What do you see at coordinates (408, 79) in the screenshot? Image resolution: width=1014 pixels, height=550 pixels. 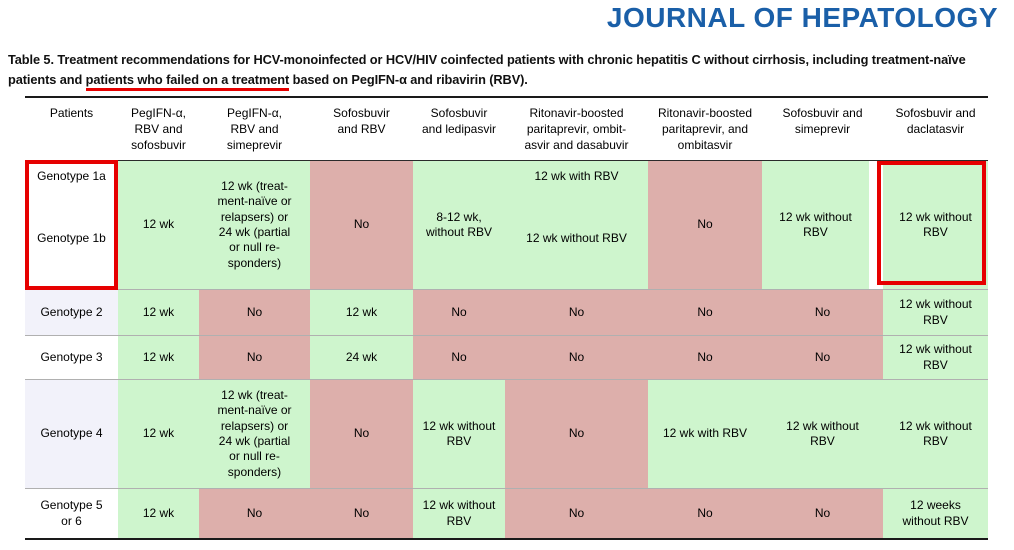 I see `caption-line2-suffix: based on PegIFN-α and ribavirin (RBV).` at bounding box center [408, 79].